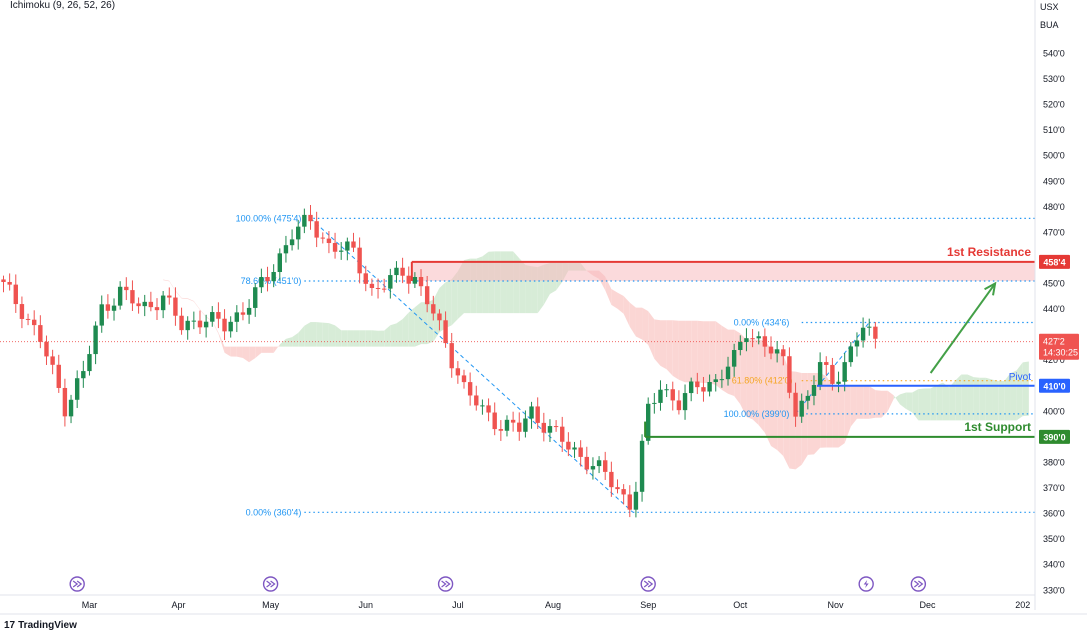  What do you see at coordinates (271, 605) in the screenshot?
I see `time-tick-label: May` at bounding box center [271, 605].